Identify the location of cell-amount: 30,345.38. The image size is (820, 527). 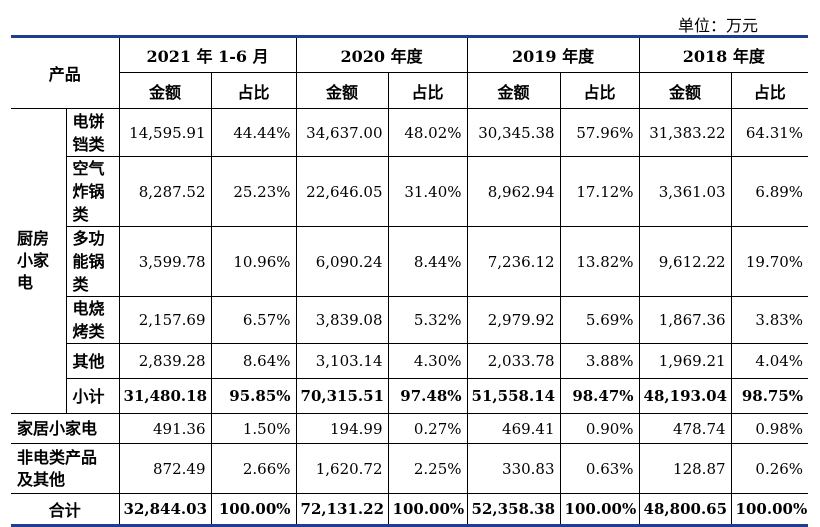
(513, 132).